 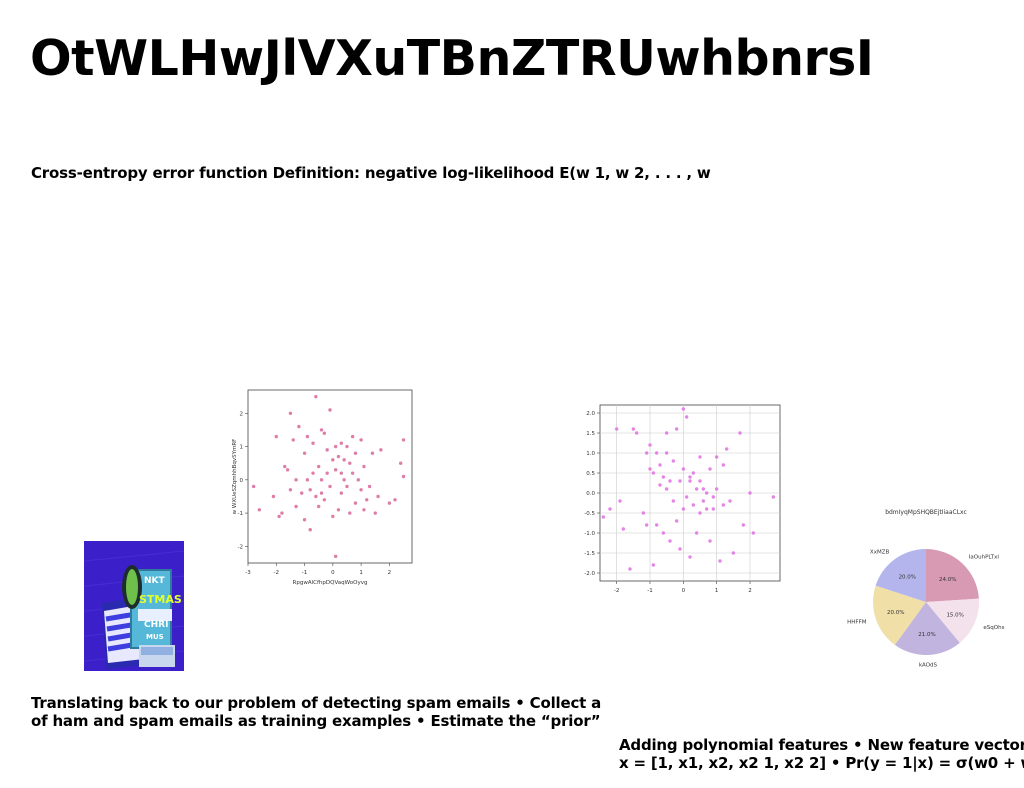 I want to click on pie-title: bdmIyqMpSHQBEjtIiaaCLxc, so click(x=926, y=512).